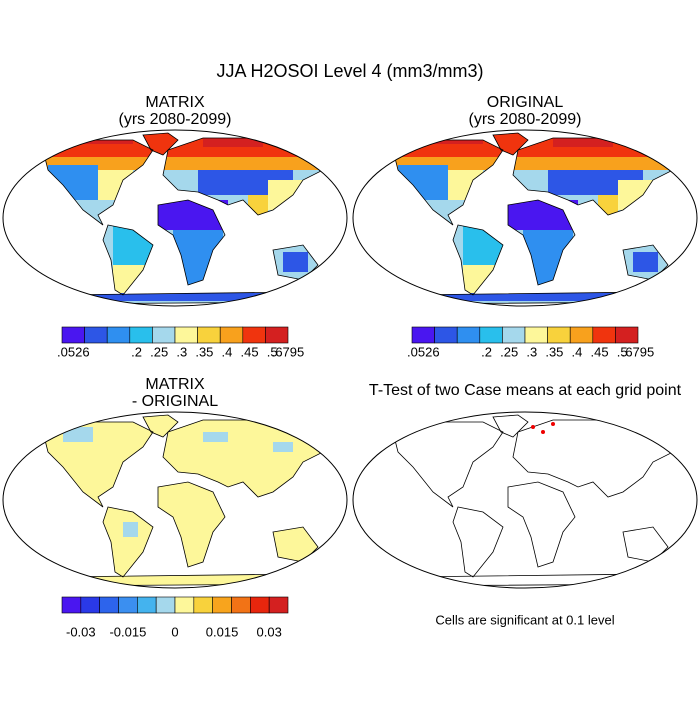 The width and height of the screenshot is (700, 705). Describe the element at coordinates (174, 631) in the screenshot. I see `colorbar-label: 0` at that location.